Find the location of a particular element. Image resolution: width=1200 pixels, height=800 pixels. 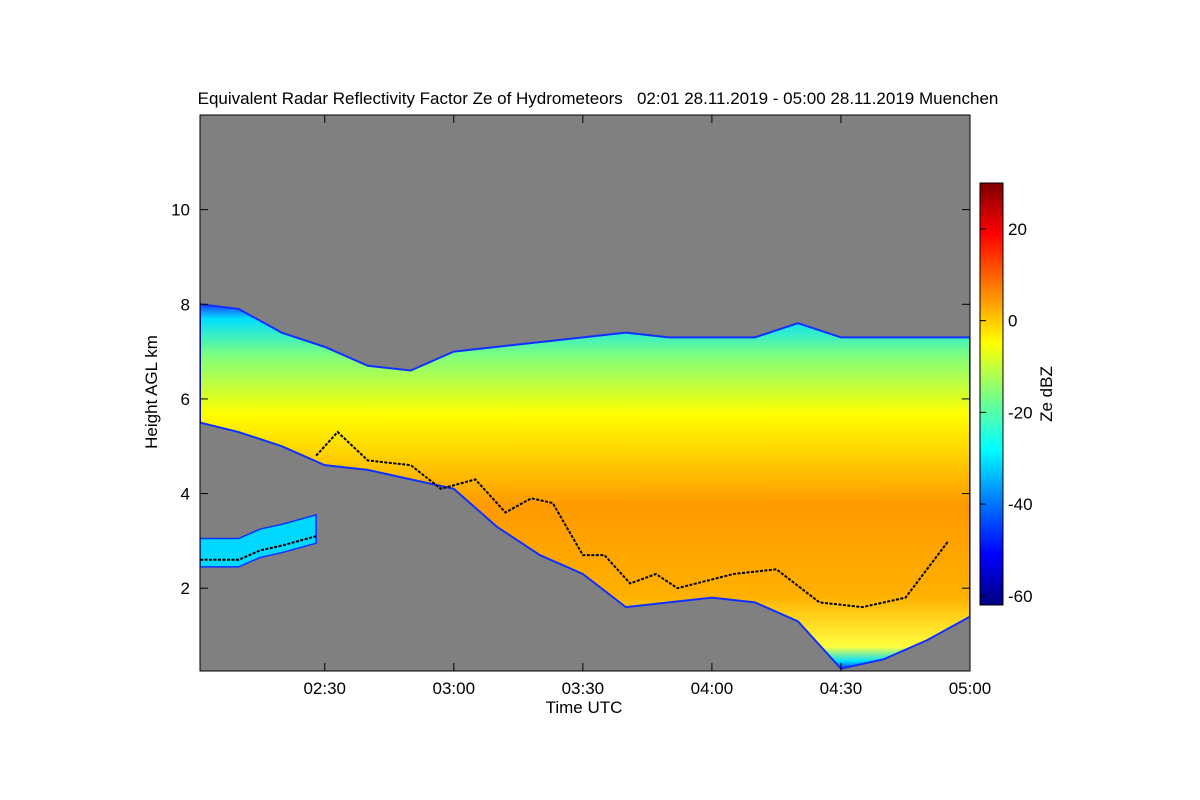

colorbar-gradient is located at coordinates (991, 394).